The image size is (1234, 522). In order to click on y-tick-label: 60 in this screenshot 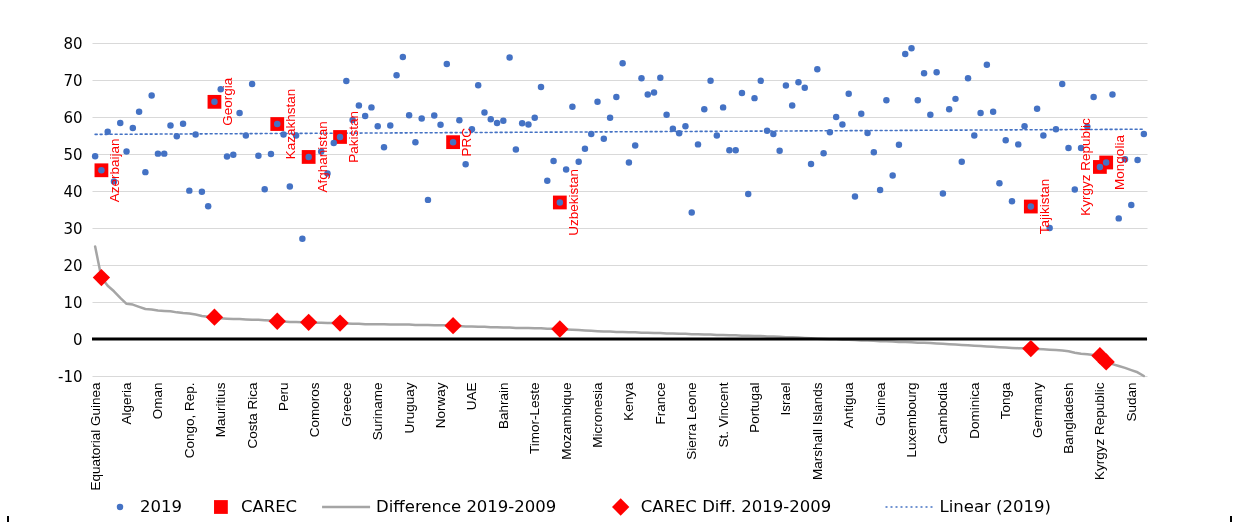, I will do `click(73, 117)`.